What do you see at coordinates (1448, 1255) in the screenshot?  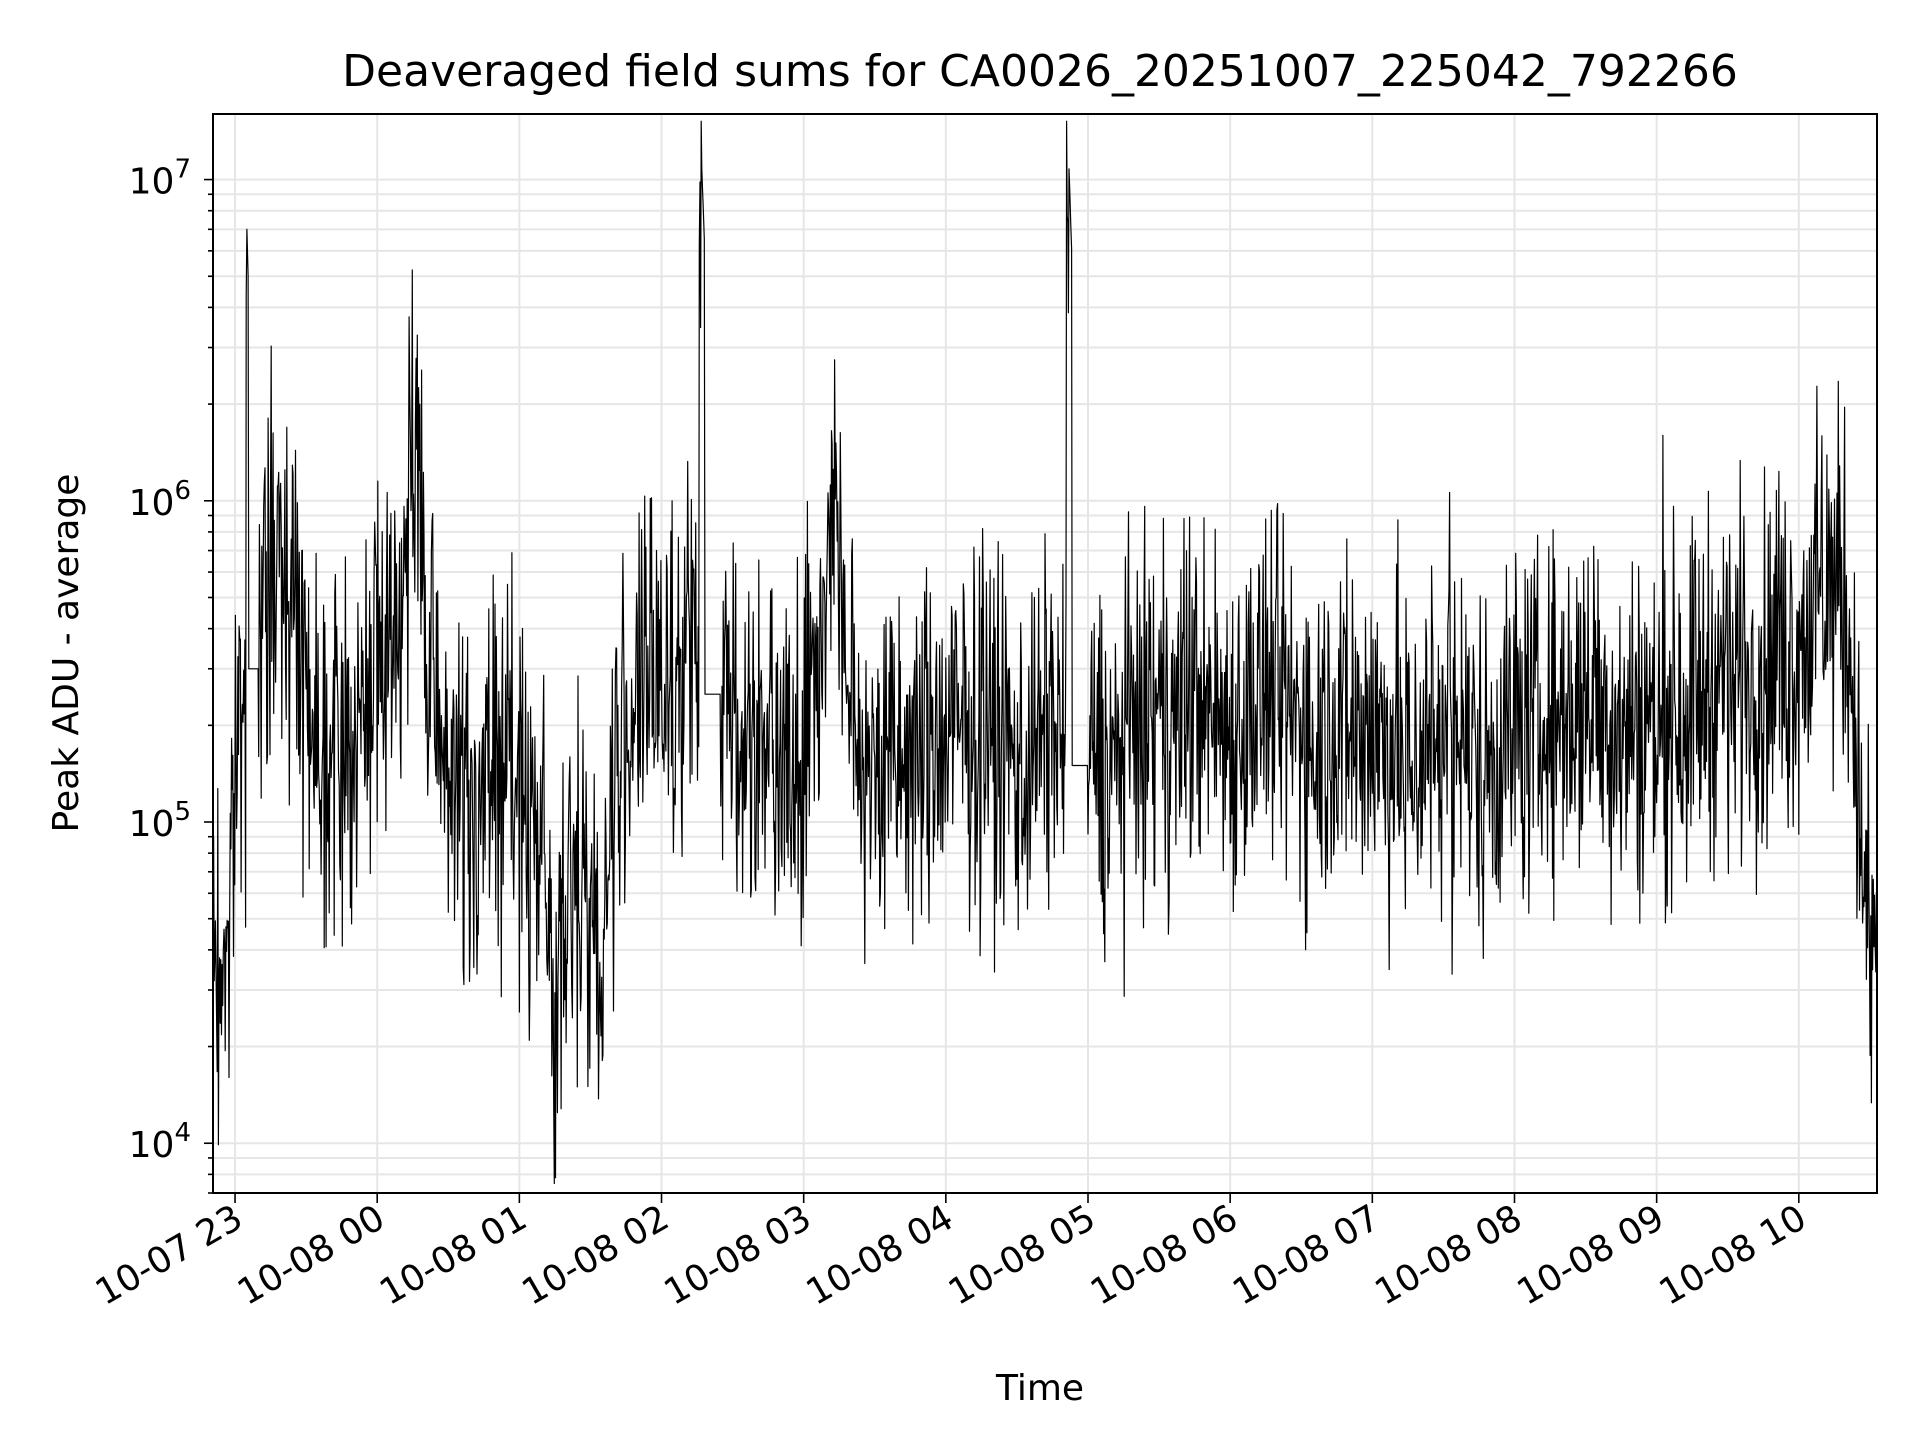 I see `x-tick-label: 10-08 08` at bounding box center [1448, 1255].